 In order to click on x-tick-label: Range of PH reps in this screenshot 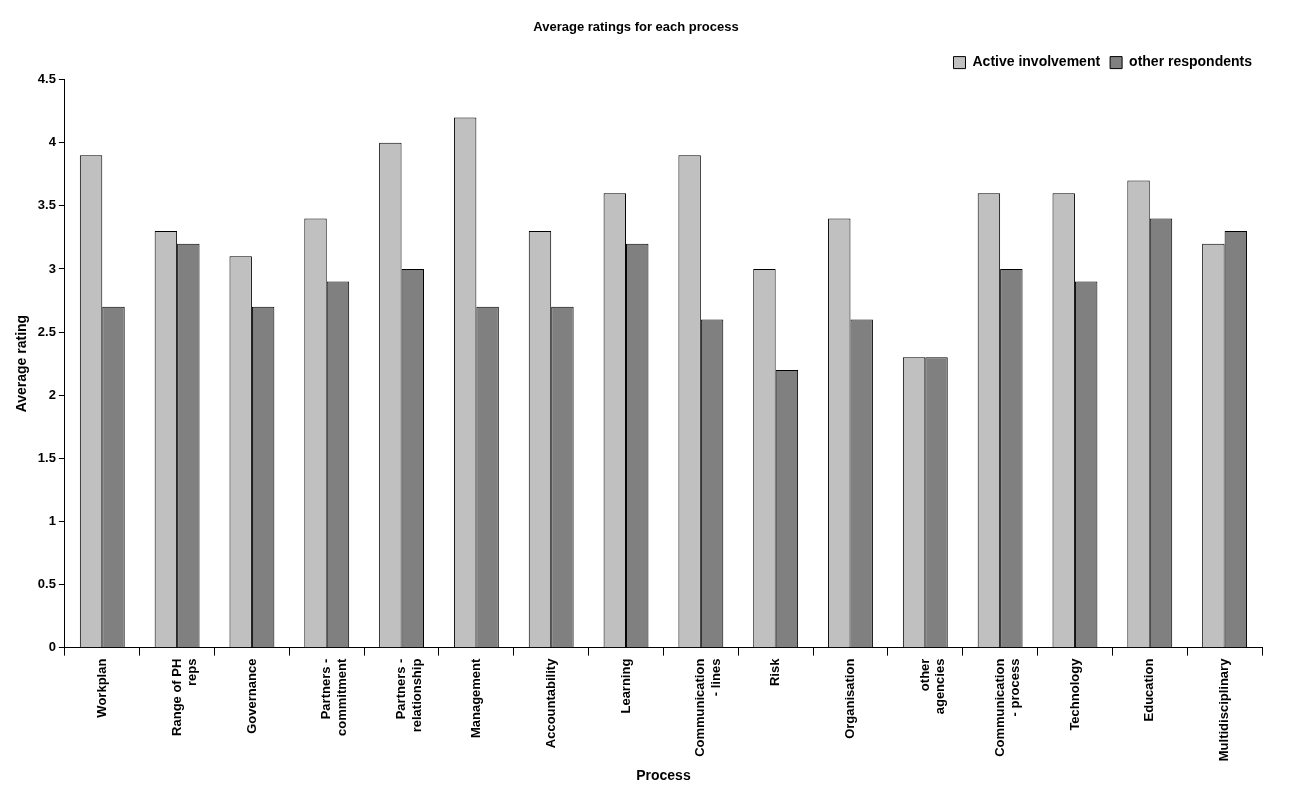, I will do `click(184, 697)`.